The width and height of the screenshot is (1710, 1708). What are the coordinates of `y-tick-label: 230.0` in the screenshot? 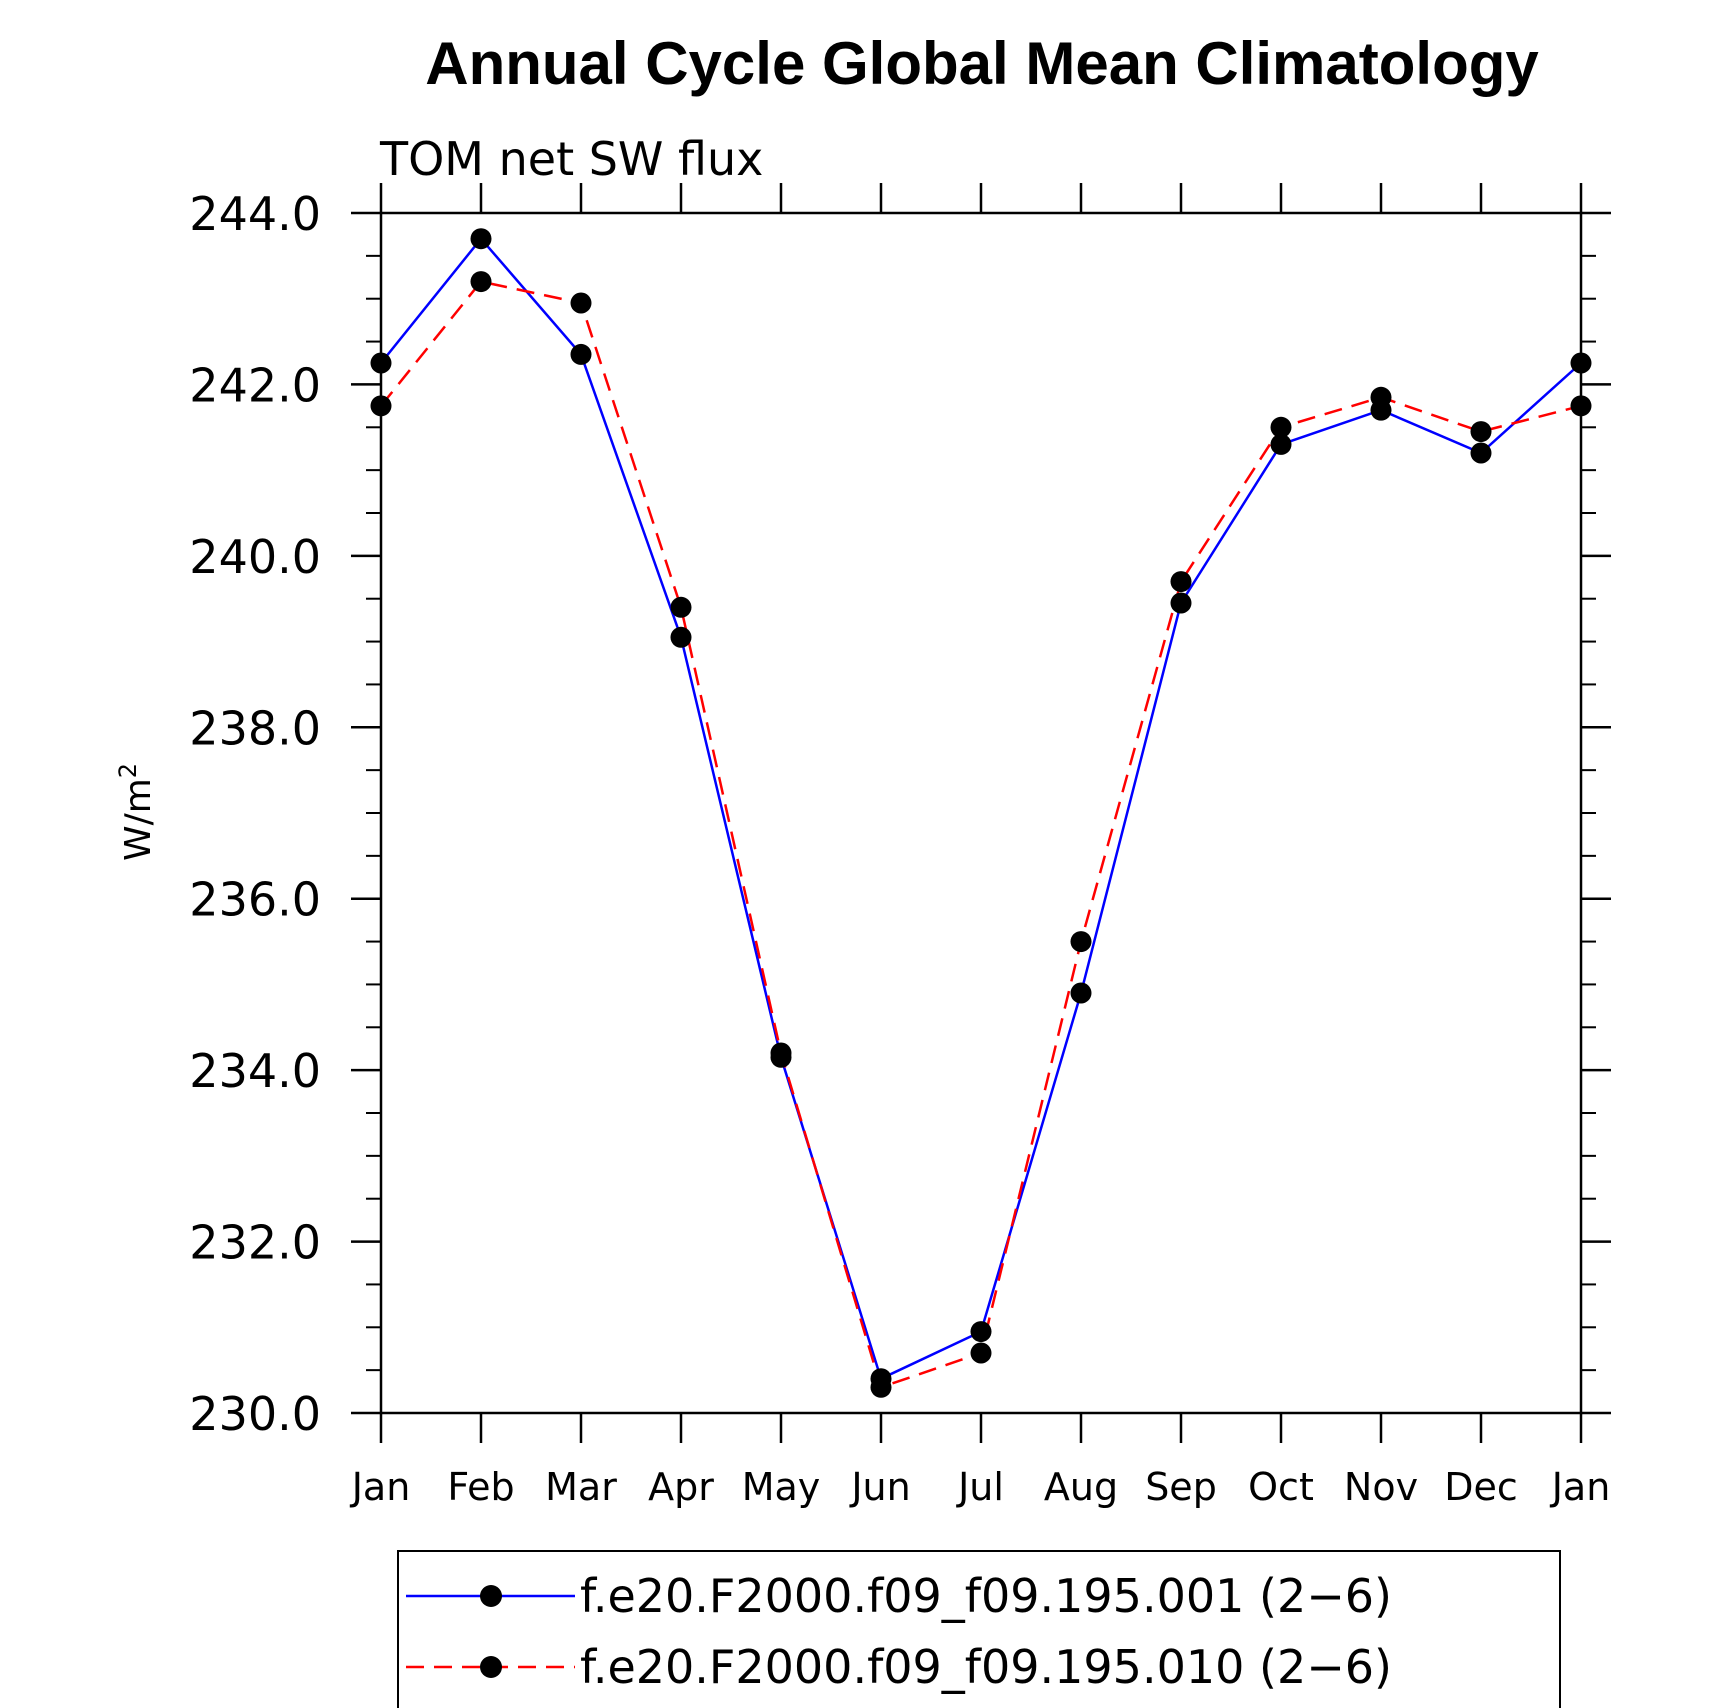 It's located at (255, 1414).